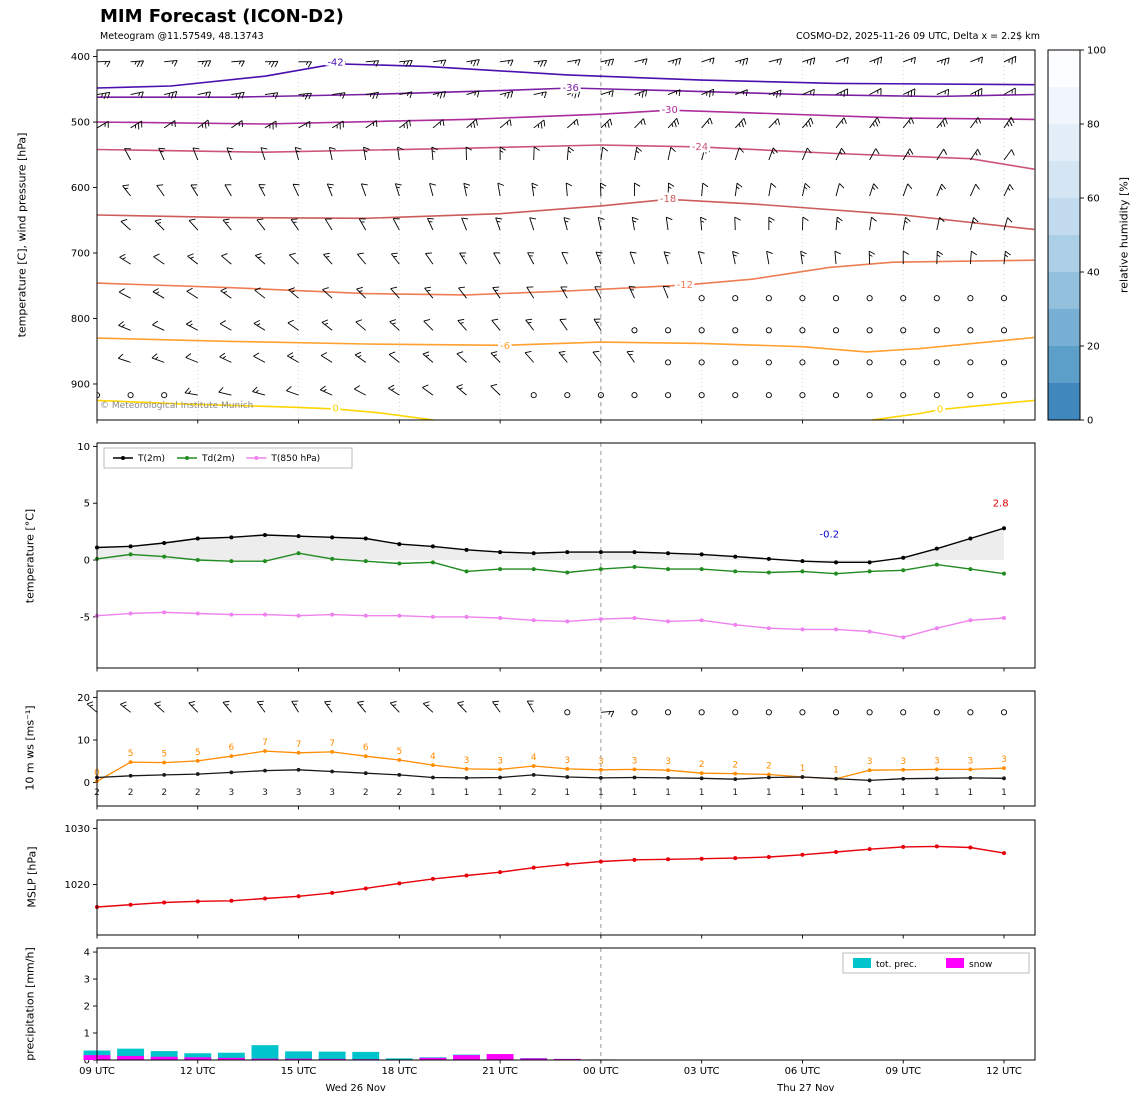  Describe the element at coordinates (1093, 347) in the screenshot. I see `svg-text: 20` at that location.